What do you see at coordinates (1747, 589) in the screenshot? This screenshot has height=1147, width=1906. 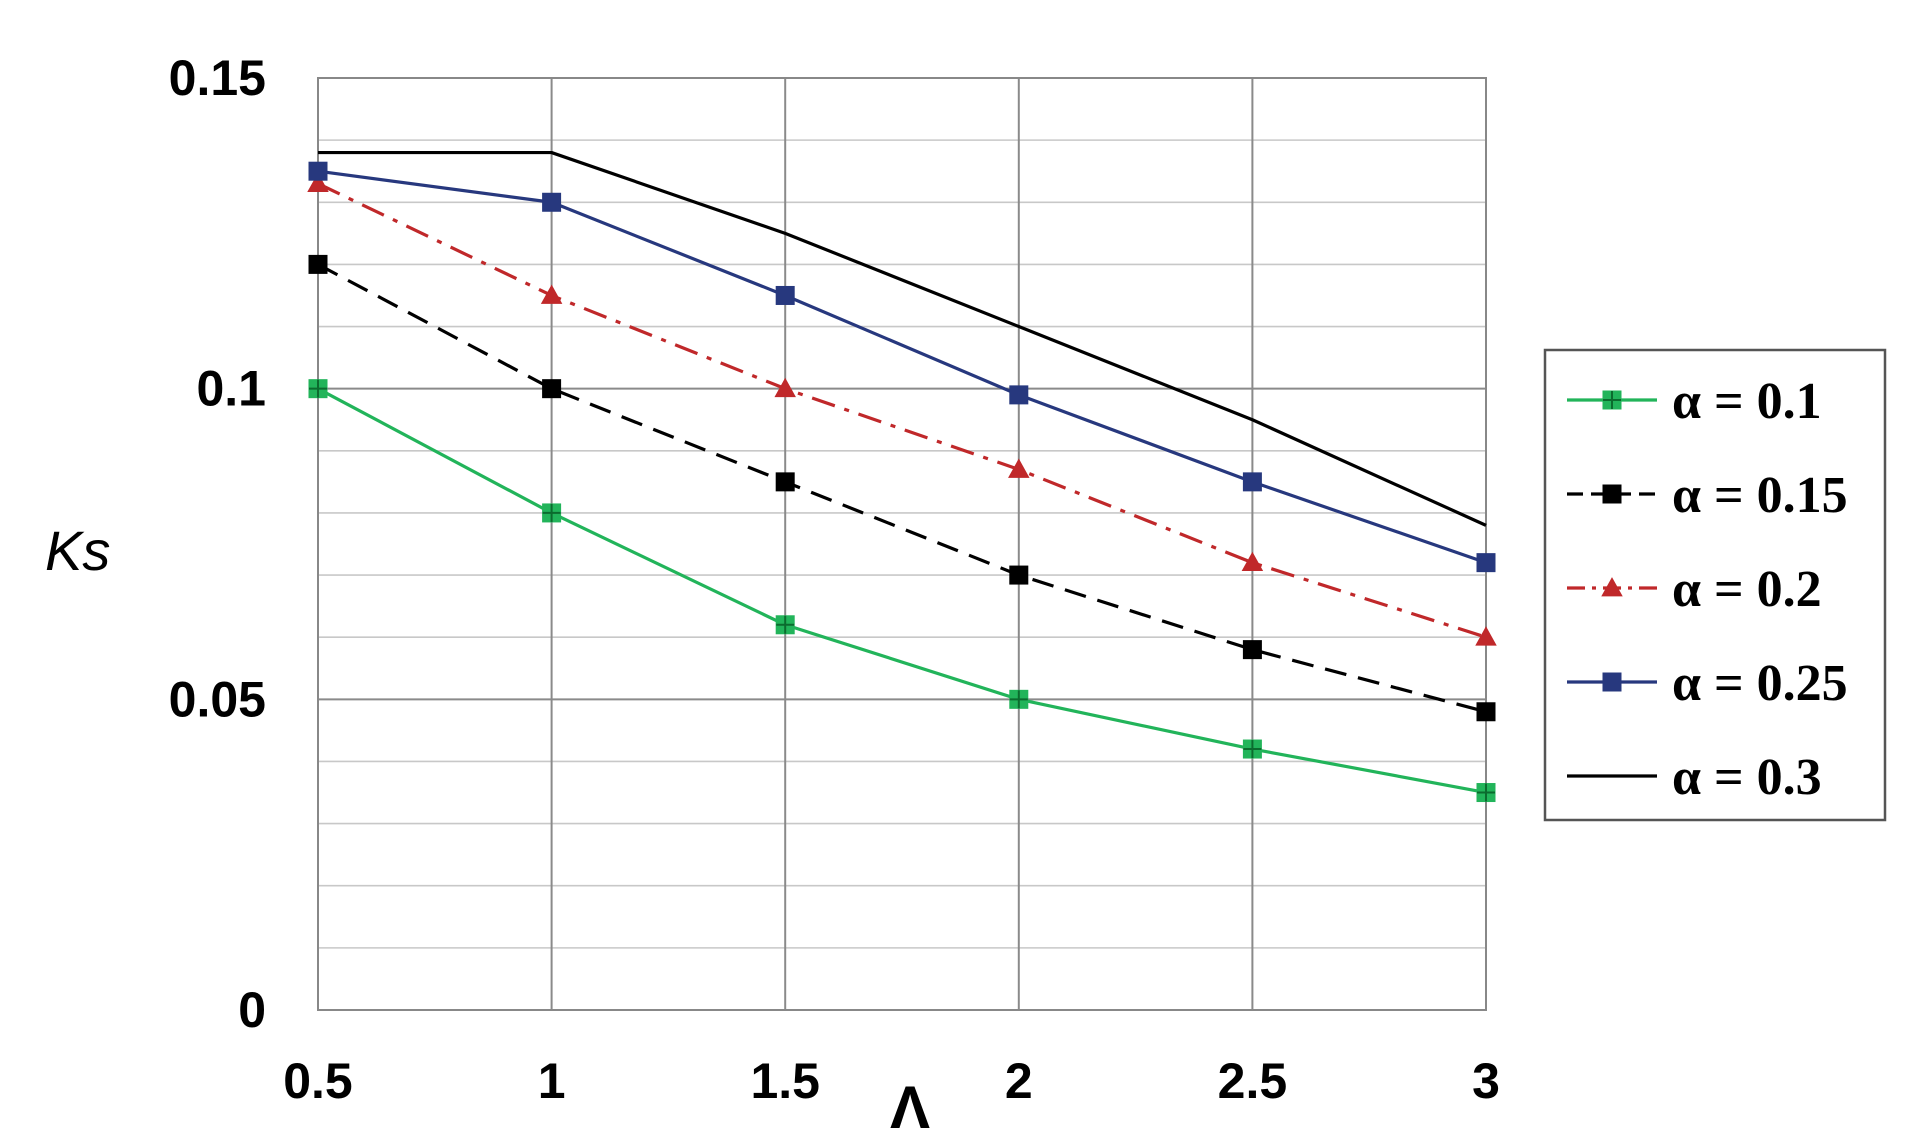 I see `legend-label: α = 0.2` at bounding box center [1747, 589].